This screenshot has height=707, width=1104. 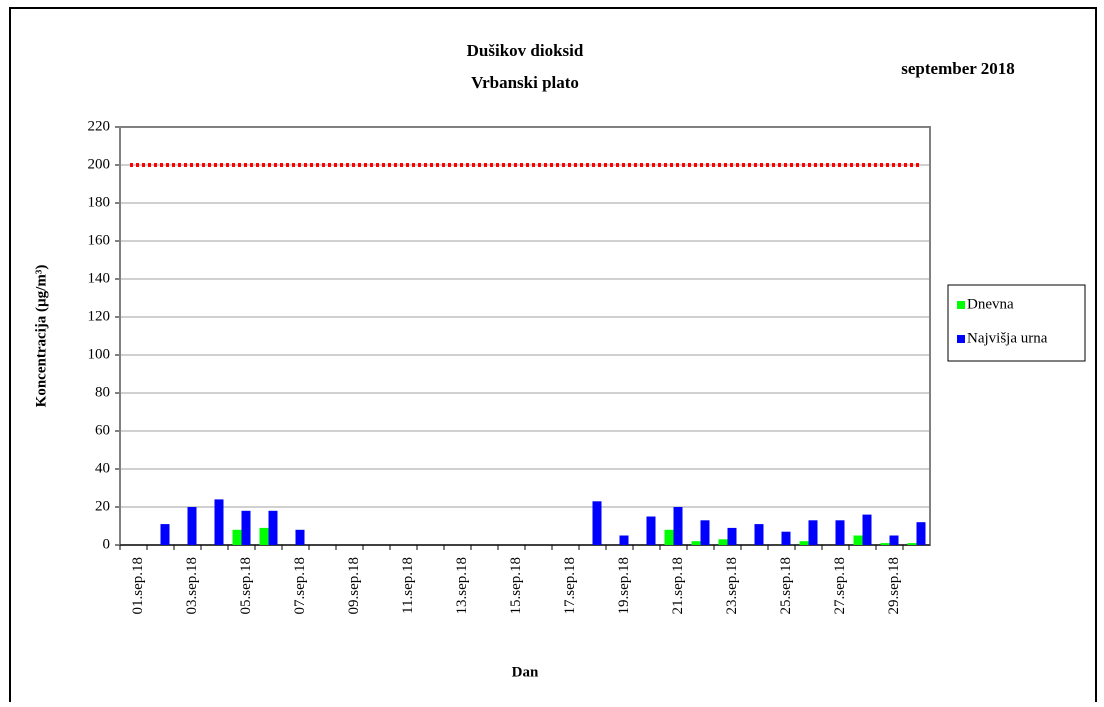 What do you see at coordinates (957, 68) in the screenshot?
I see `period-label: september 2018` at bounding box center [957, 68].